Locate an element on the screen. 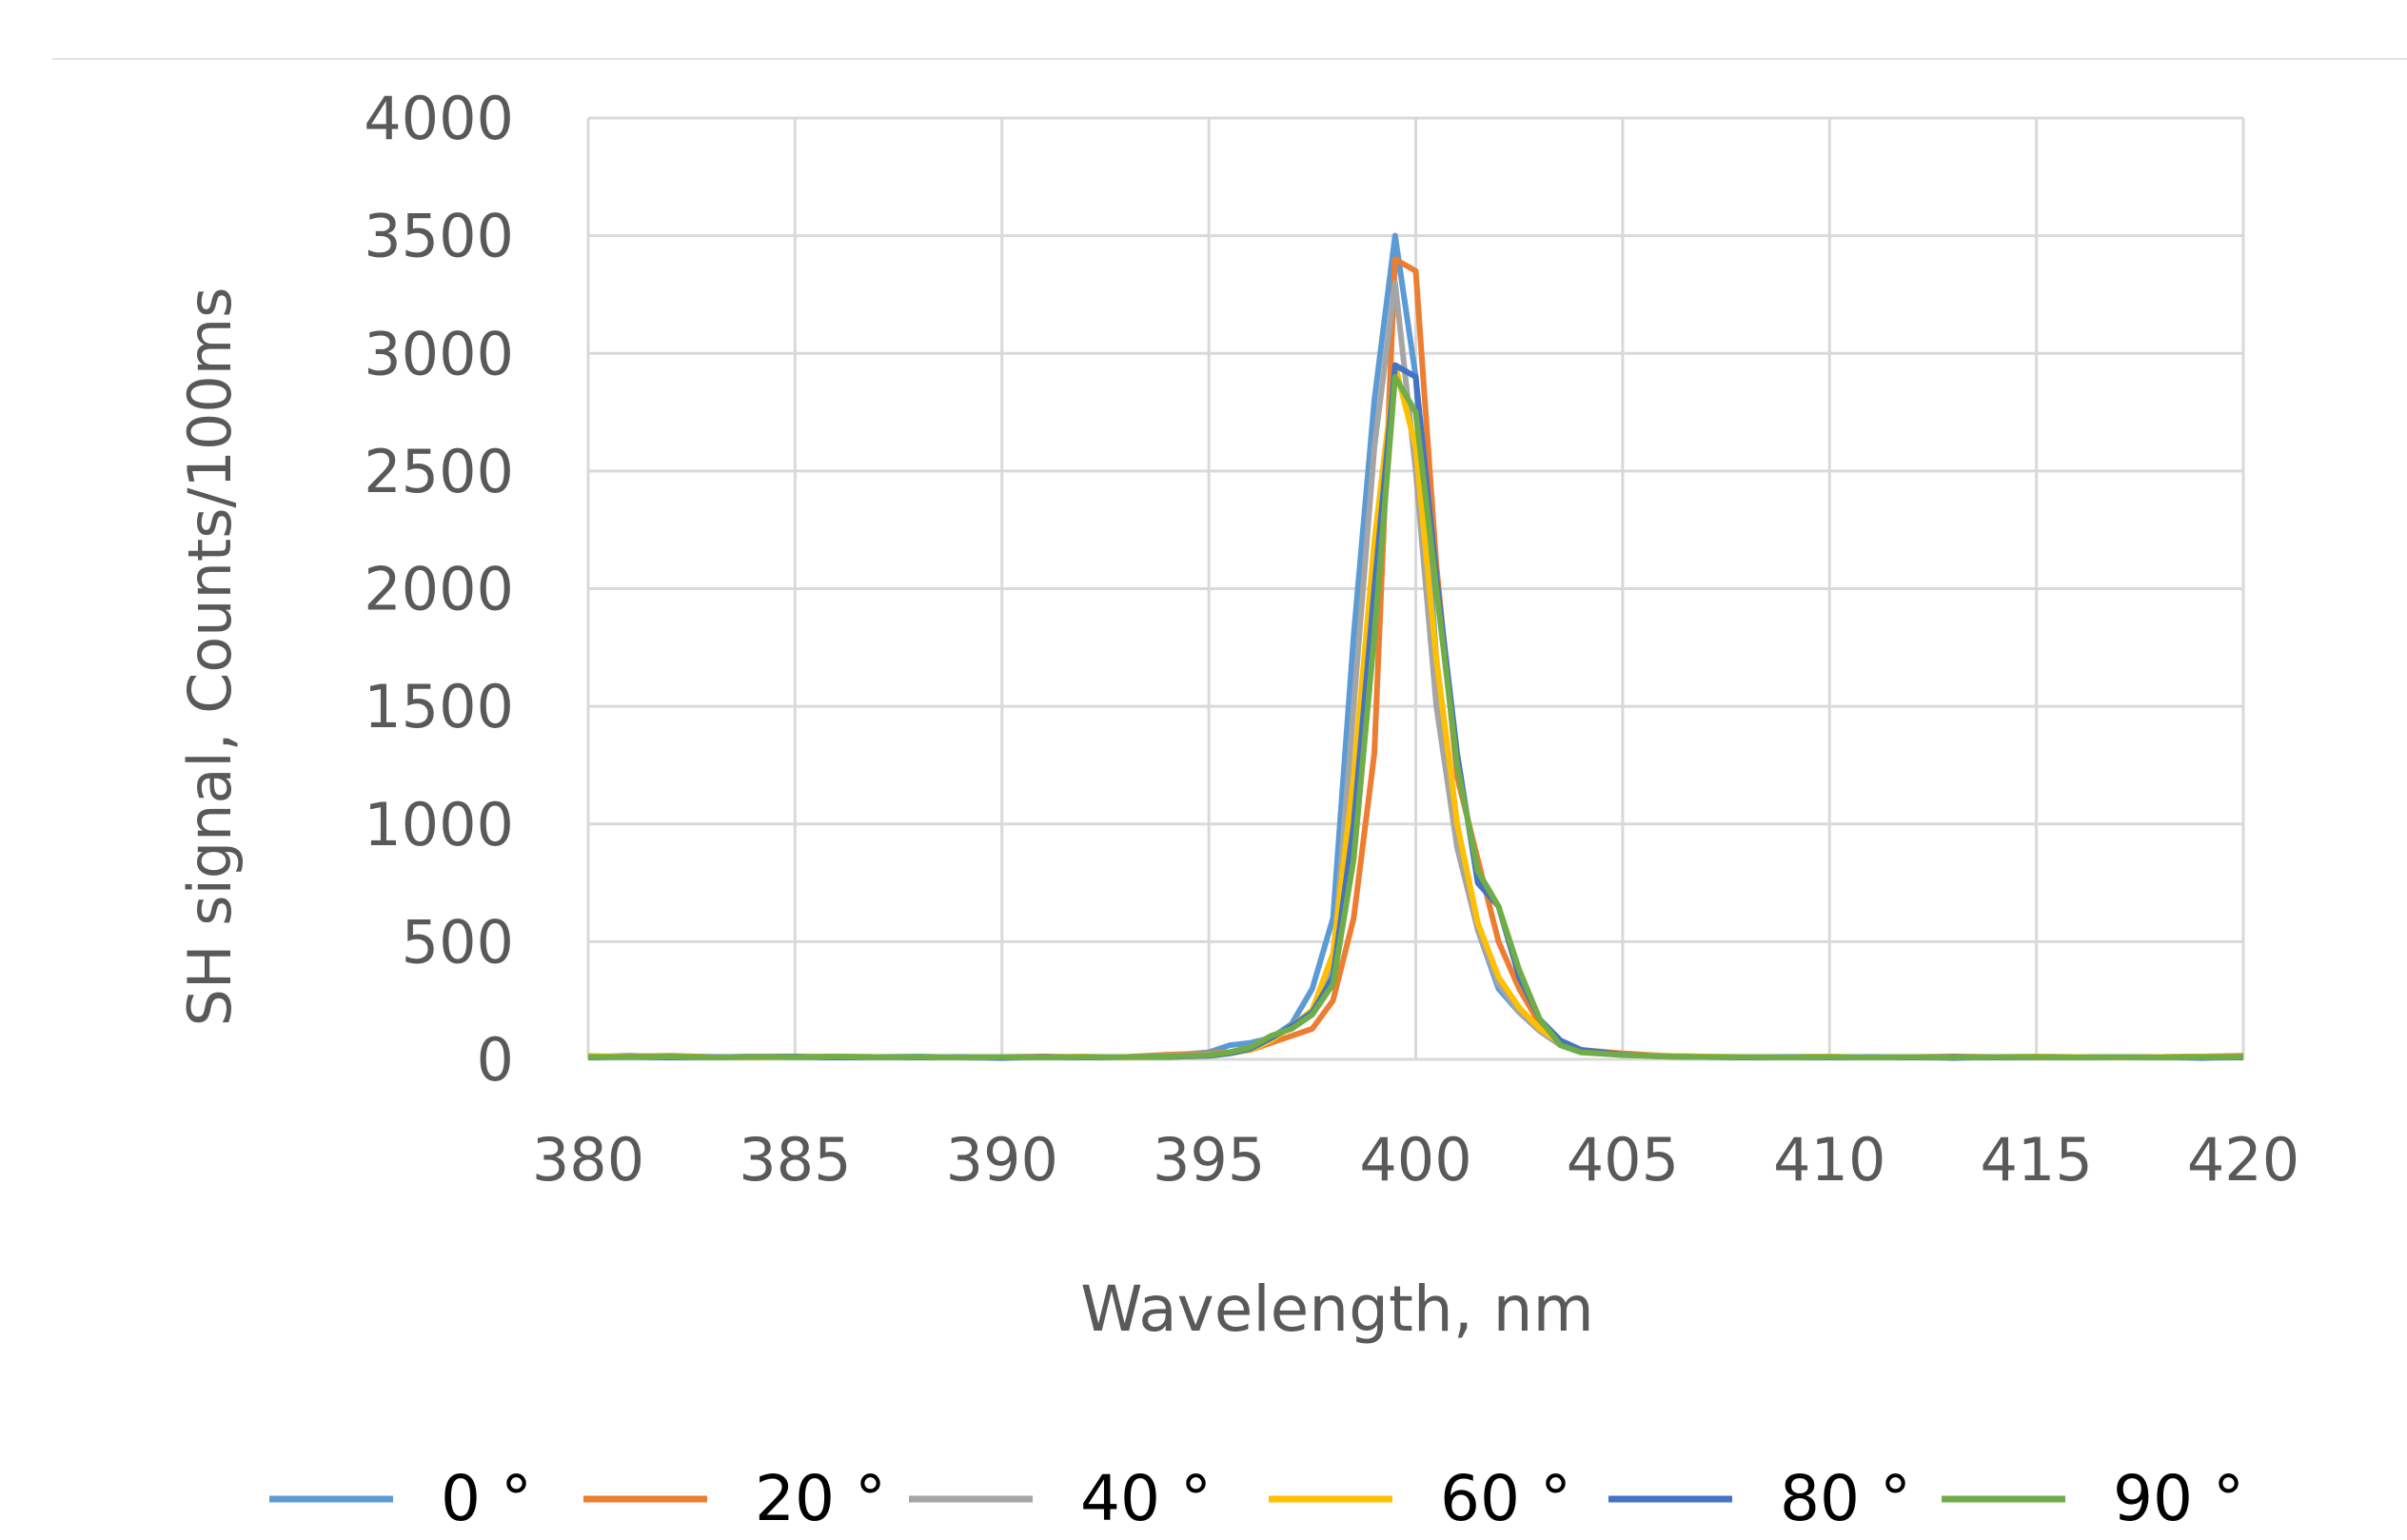  x-axis-tick-labels: 380 385 390 395 400 405 410 415 420 is located at coordinates (1415, 1159).